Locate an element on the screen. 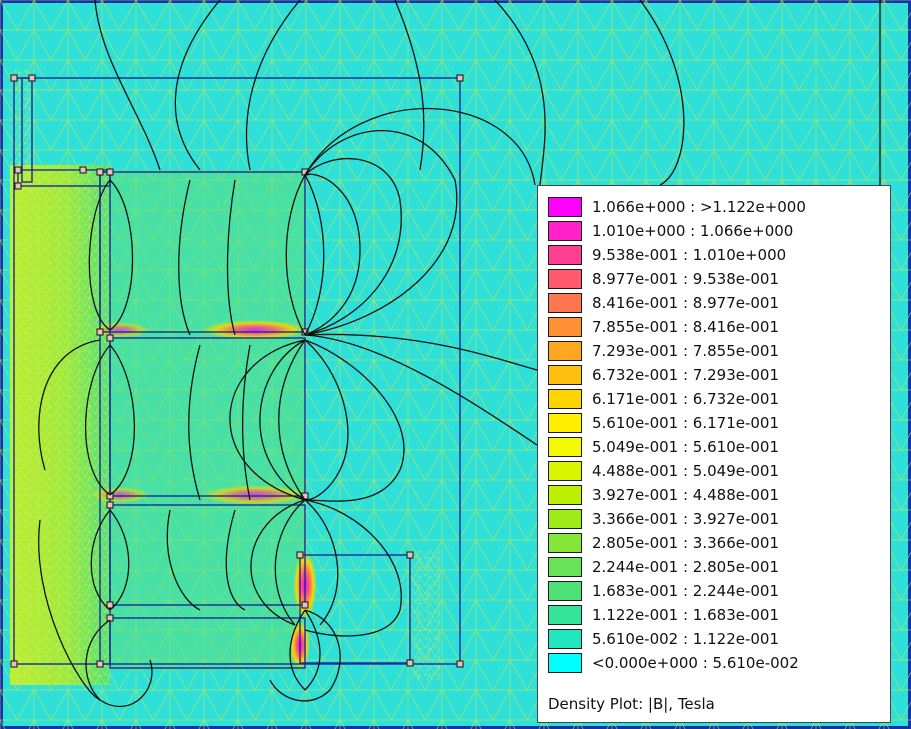 This screenshot has width=911, height=729. legend-entry: 2.805e-001 : 3.366e-001 is located at coordinates (663, 543).